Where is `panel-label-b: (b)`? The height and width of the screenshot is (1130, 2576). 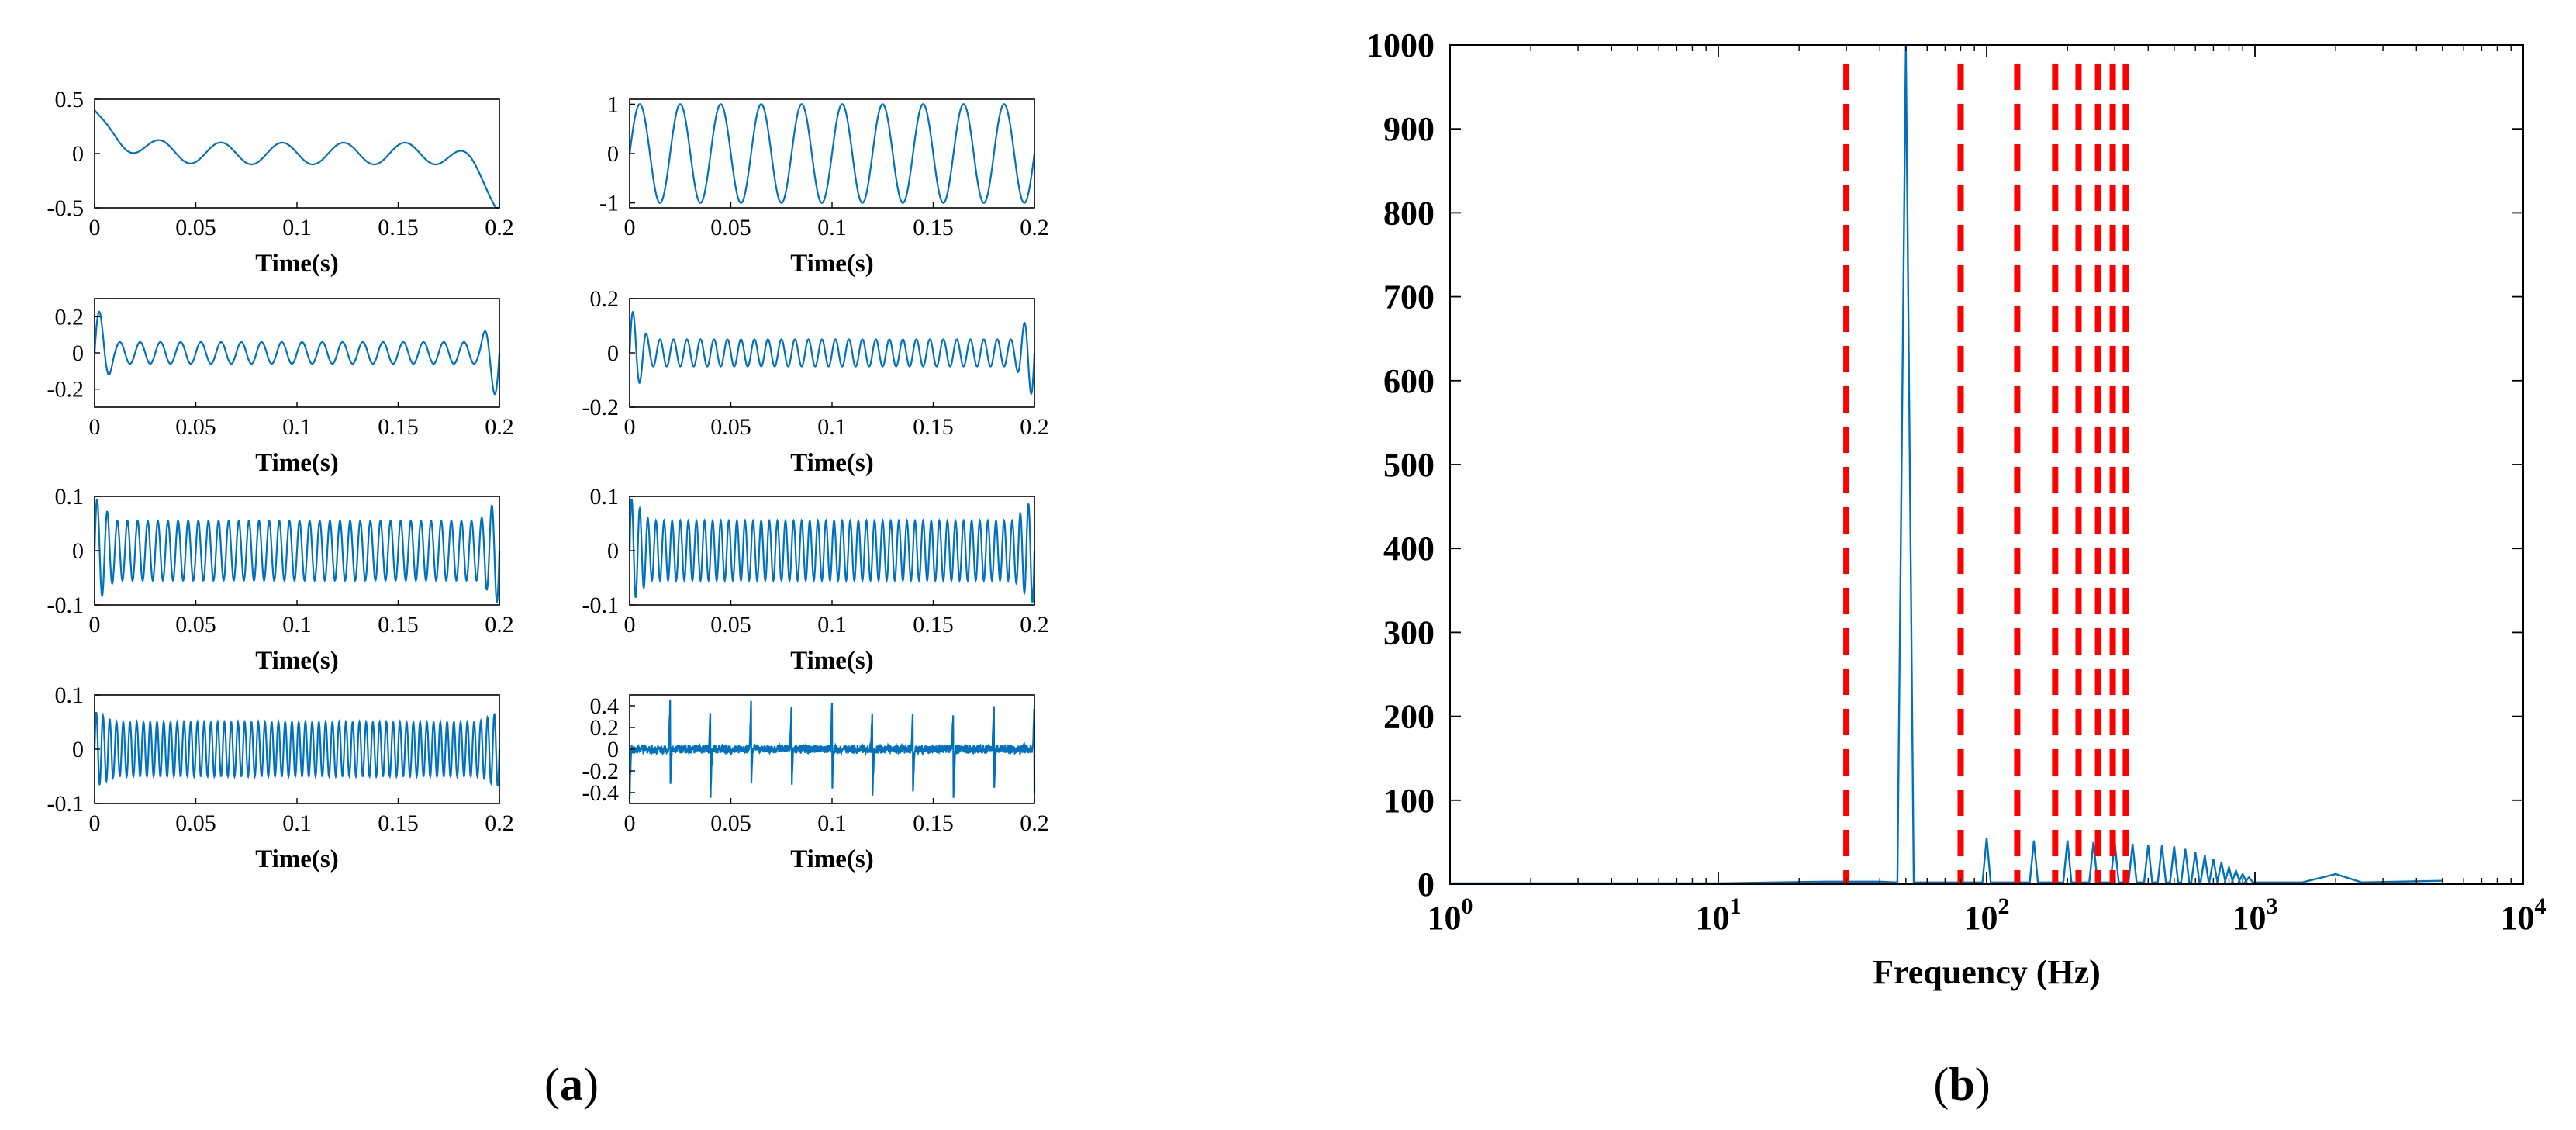 panel-label-b: (b) is located at coordinates (1961, 1084).